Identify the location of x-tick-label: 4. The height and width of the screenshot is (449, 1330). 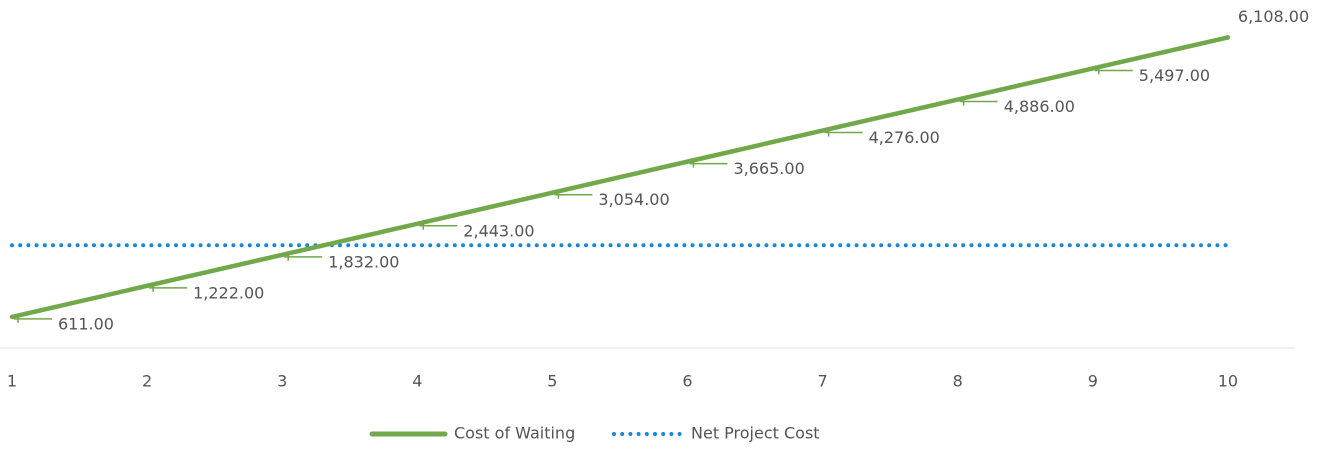
(417, 381).